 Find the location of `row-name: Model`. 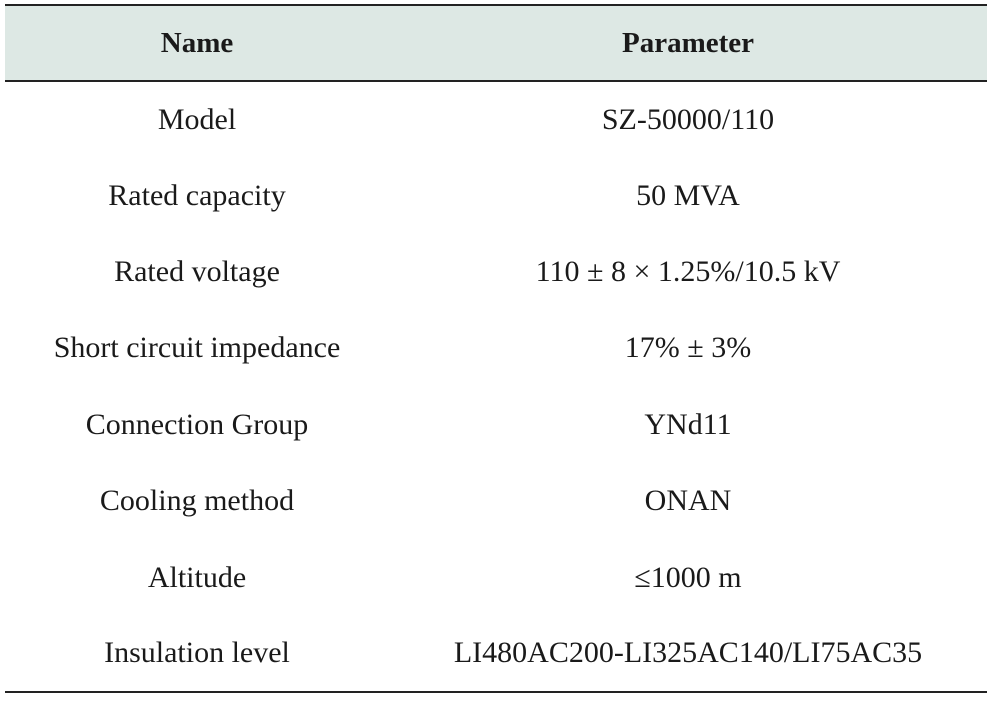

row-name: Model is located at coordinates (197, 119).